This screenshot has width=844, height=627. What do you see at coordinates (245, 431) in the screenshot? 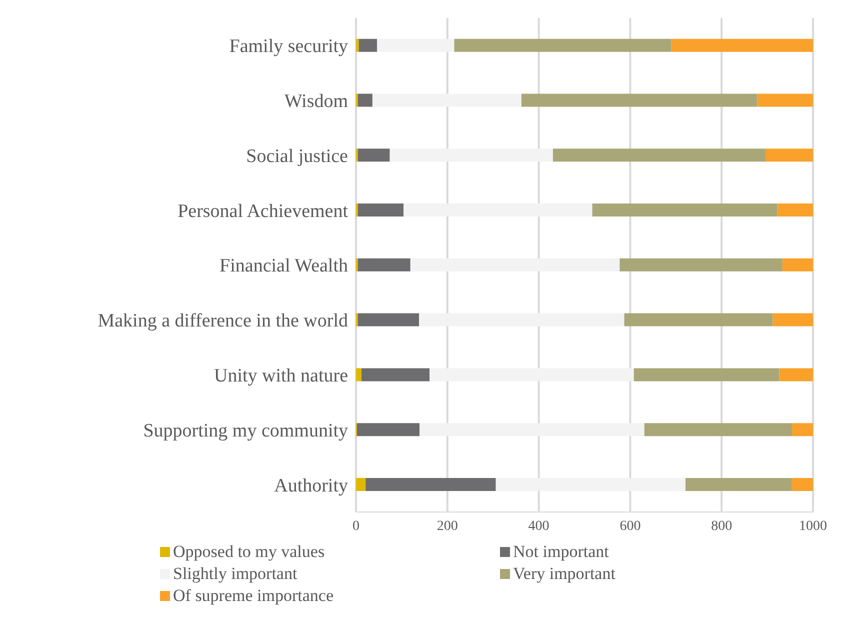
I see `y-tick-label: Supporting my community` at bounding box center [245, 431].